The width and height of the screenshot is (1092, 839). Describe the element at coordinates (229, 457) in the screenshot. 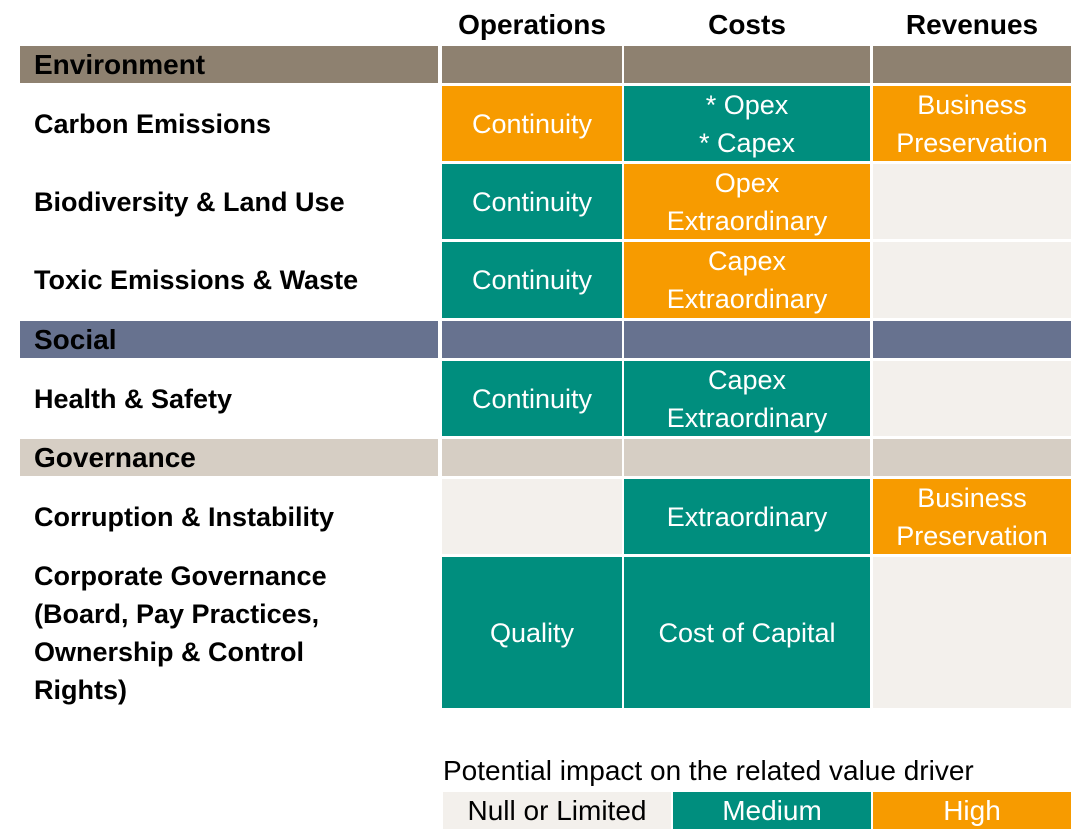

I see `section-governance: Governance` at that location.